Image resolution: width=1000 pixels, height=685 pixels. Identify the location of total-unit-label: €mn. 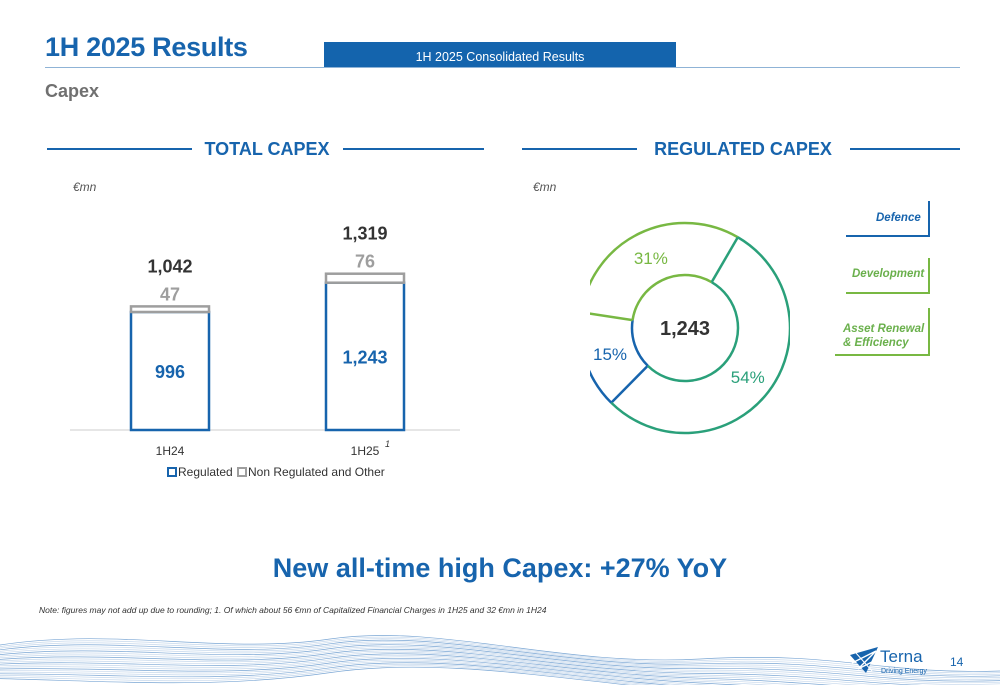
(85, 187).